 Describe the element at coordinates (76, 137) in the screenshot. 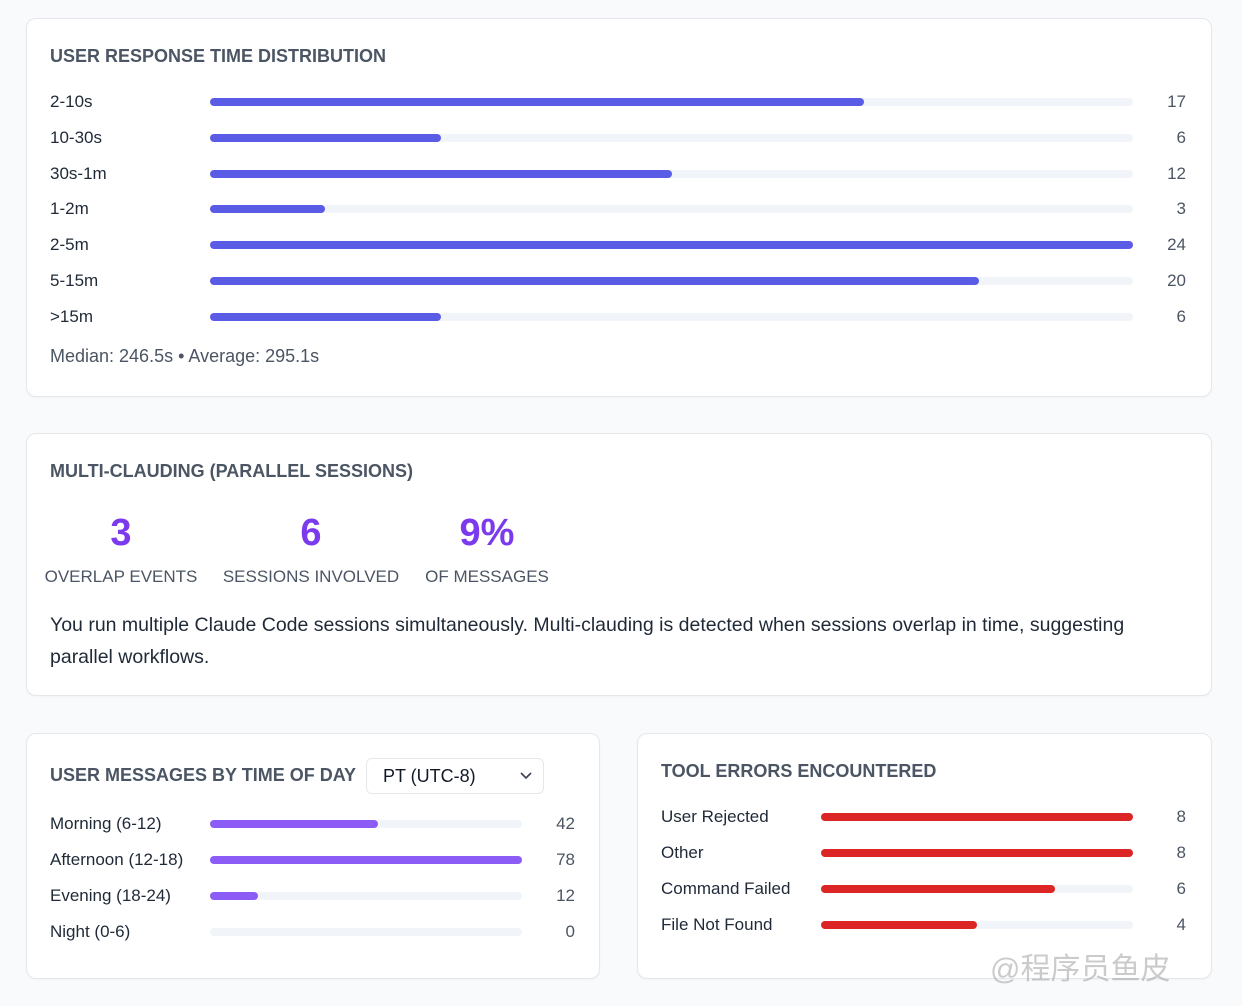

I see `row-label: 10-30s` at that location.